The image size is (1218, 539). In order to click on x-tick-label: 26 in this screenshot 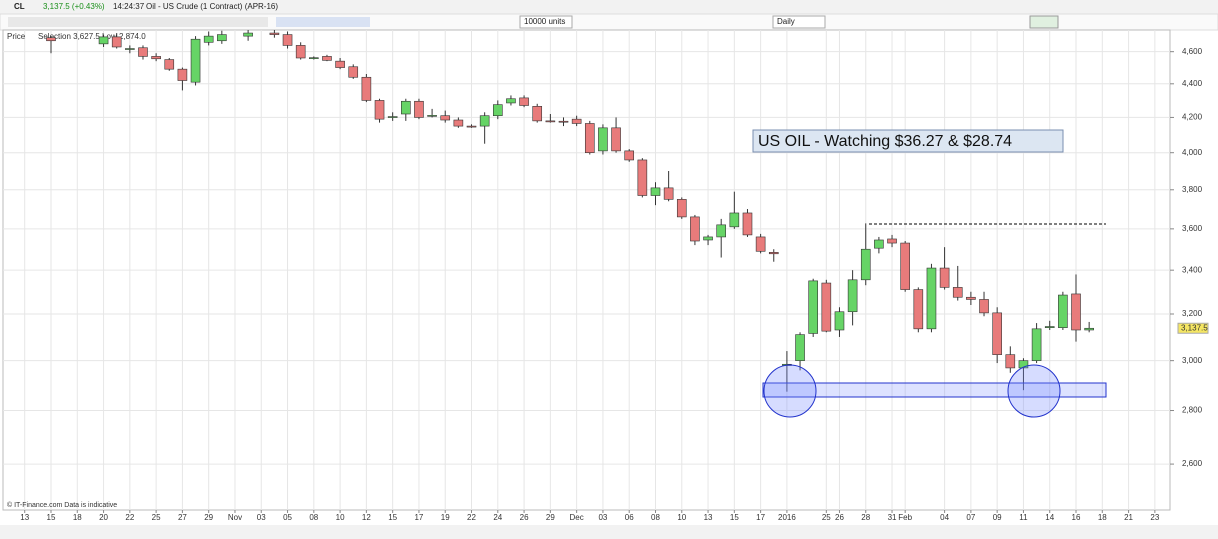, I will do `click(524, 517)`.